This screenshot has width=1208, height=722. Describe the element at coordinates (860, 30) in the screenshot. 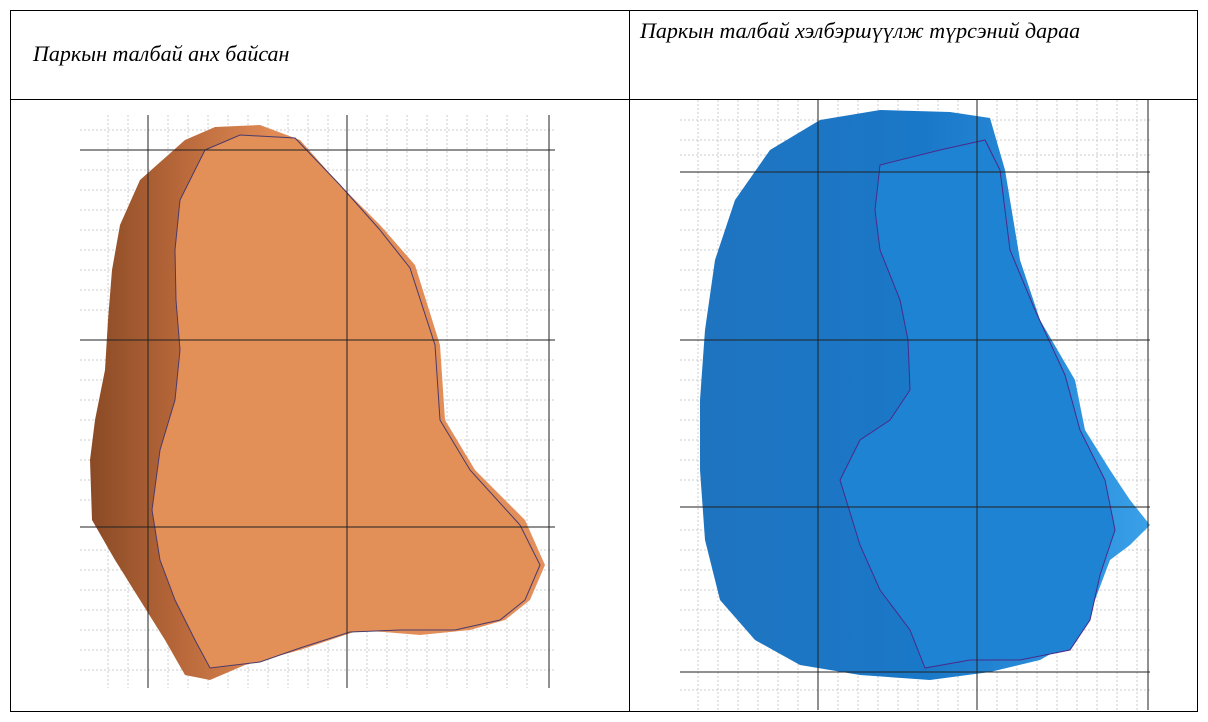

I see `cell-text: Паркын талбай хэлбэршүүлж түрсэний дараа` at that location.